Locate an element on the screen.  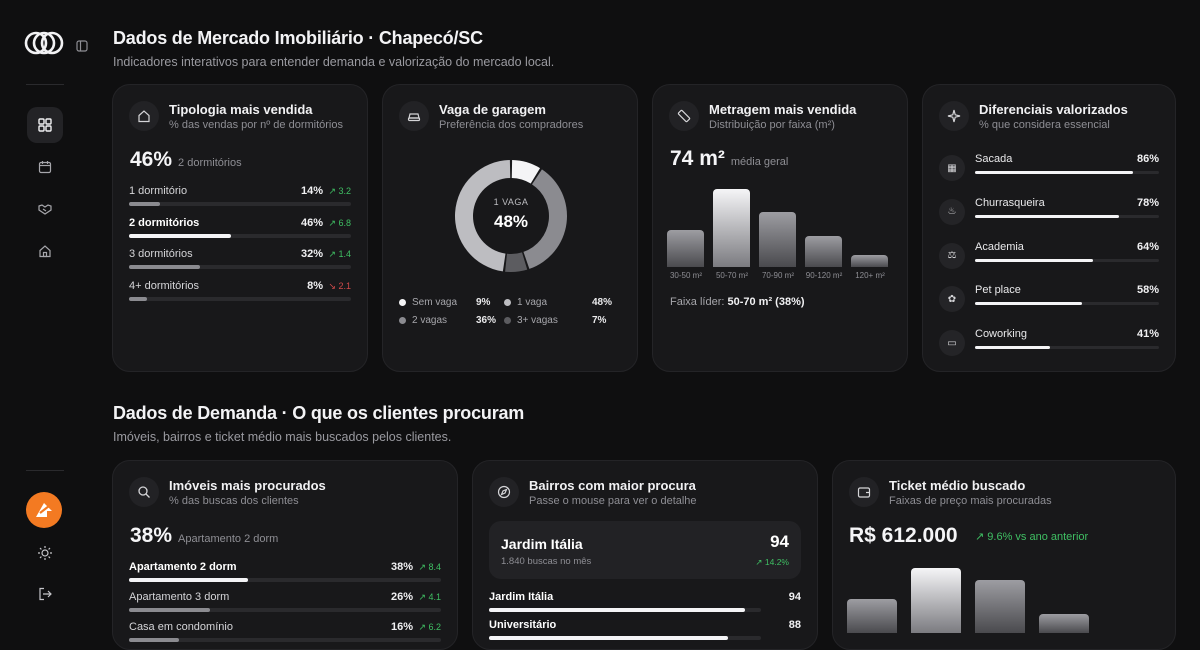
feature-row: ⚖ Academia 64% is located at coordinates (1049, 257).